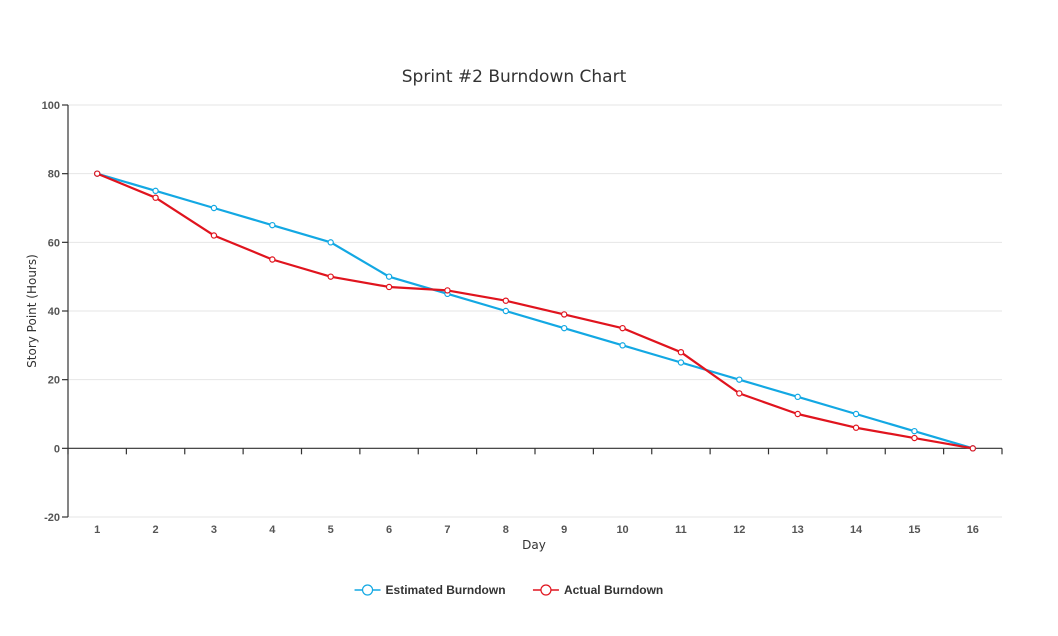 The image size is (1058, 636). I want to click on x-tick-label: 14, so click(856, 530).